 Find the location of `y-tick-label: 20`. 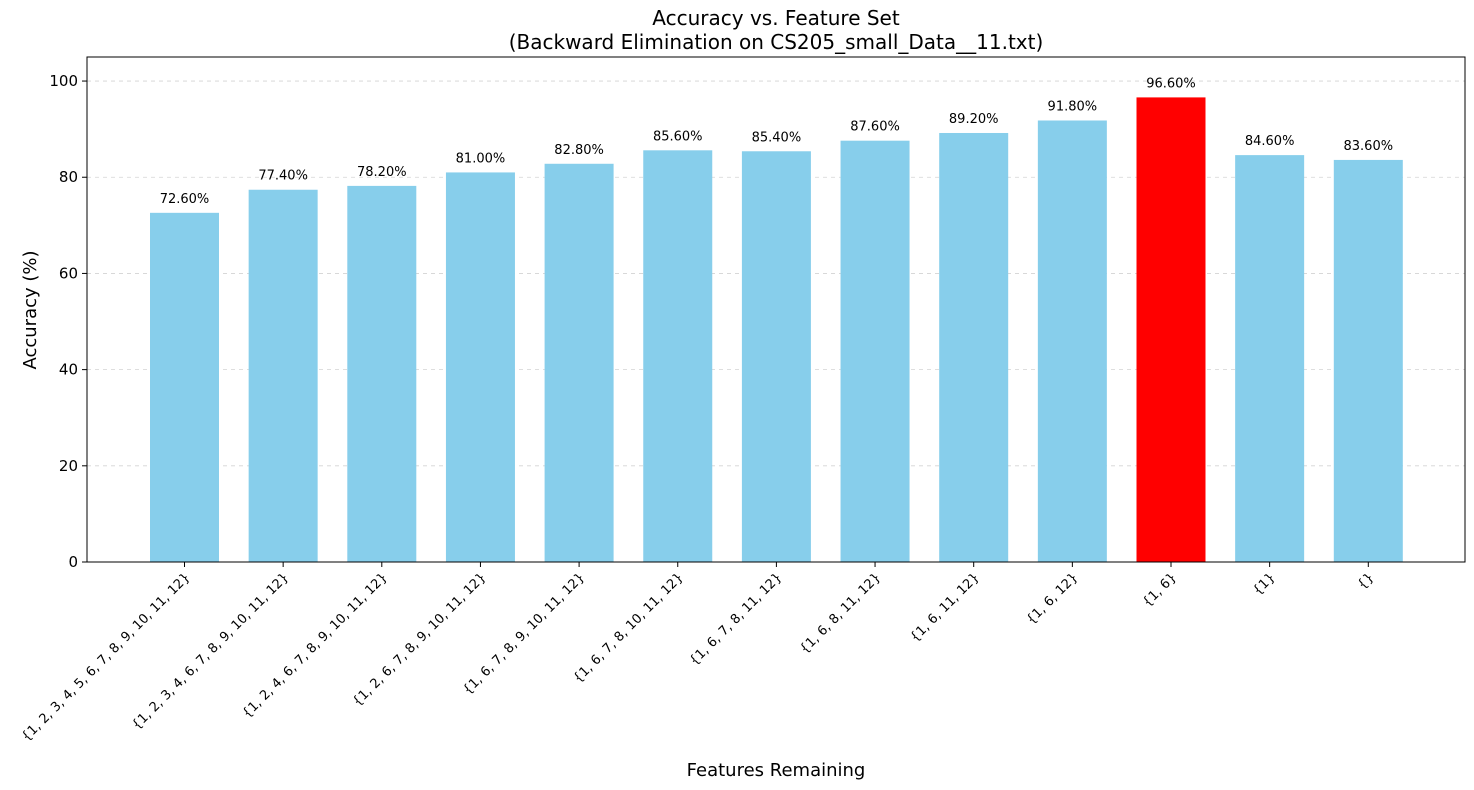

y-tick-label: 20 is located at coordinates (68, 466).